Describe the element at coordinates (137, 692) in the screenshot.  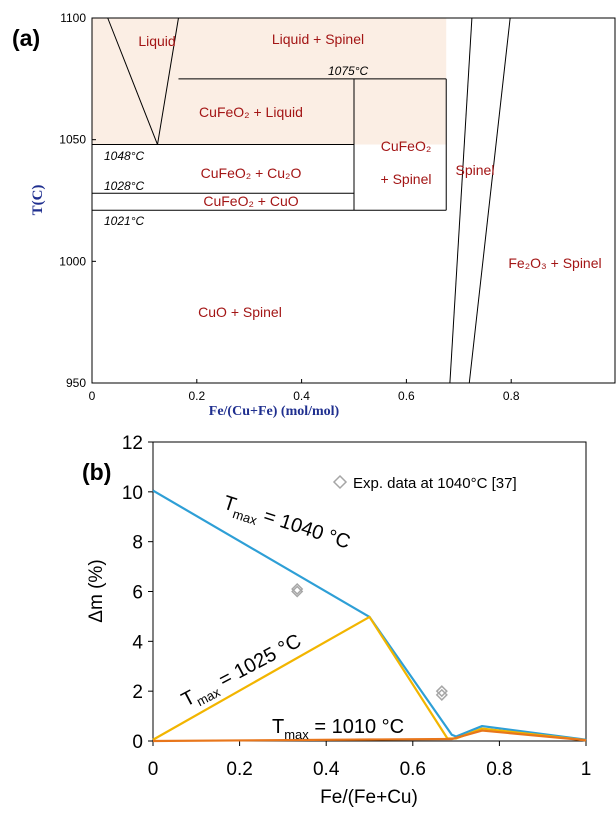
I see `y-tick-label: 2` at that location.